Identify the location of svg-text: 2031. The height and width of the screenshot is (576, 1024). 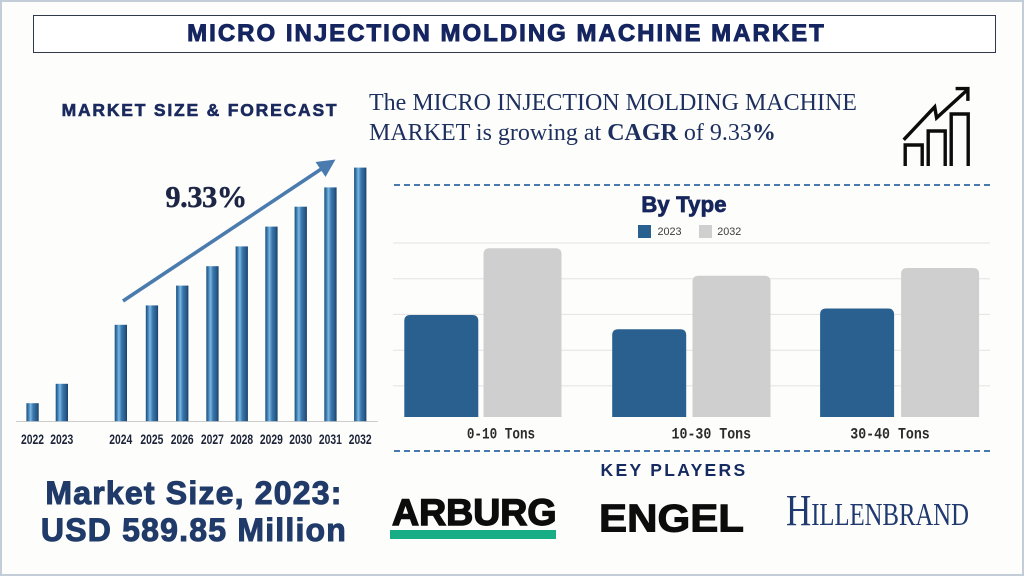
(330, 439).